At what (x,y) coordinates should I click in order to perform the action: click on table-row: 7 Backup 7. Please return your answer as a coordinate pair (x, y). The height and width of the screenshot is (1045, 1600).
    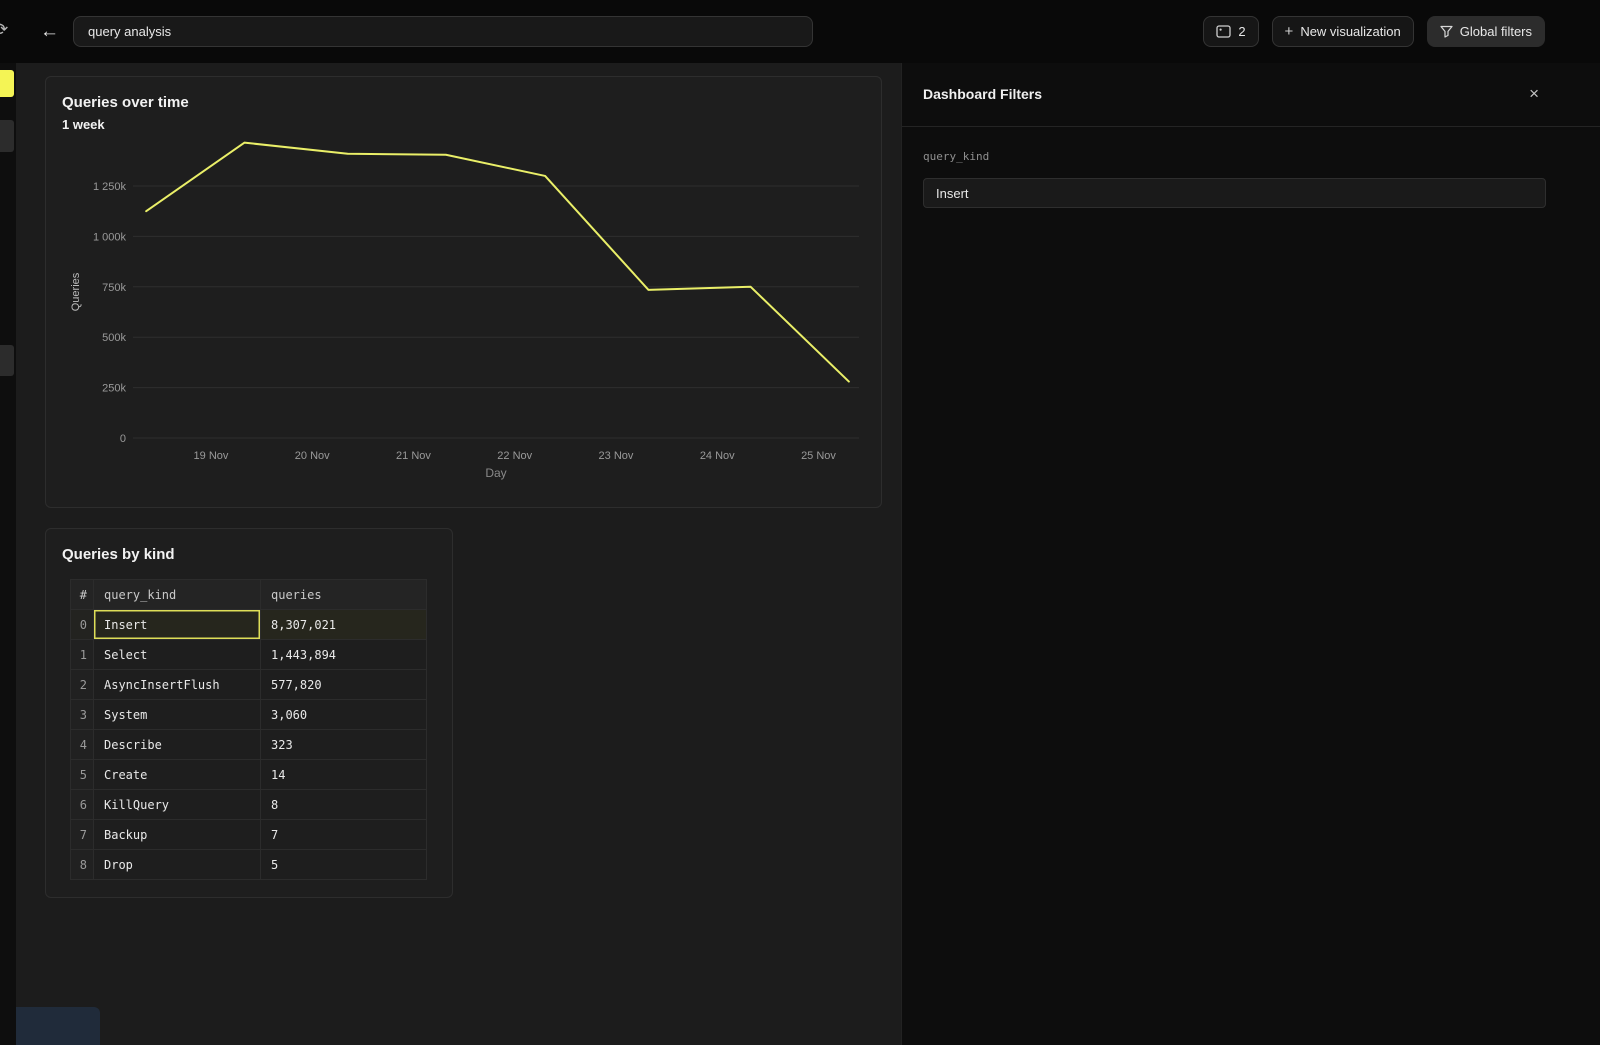
    Looking at the image, I should click on (248, 834).